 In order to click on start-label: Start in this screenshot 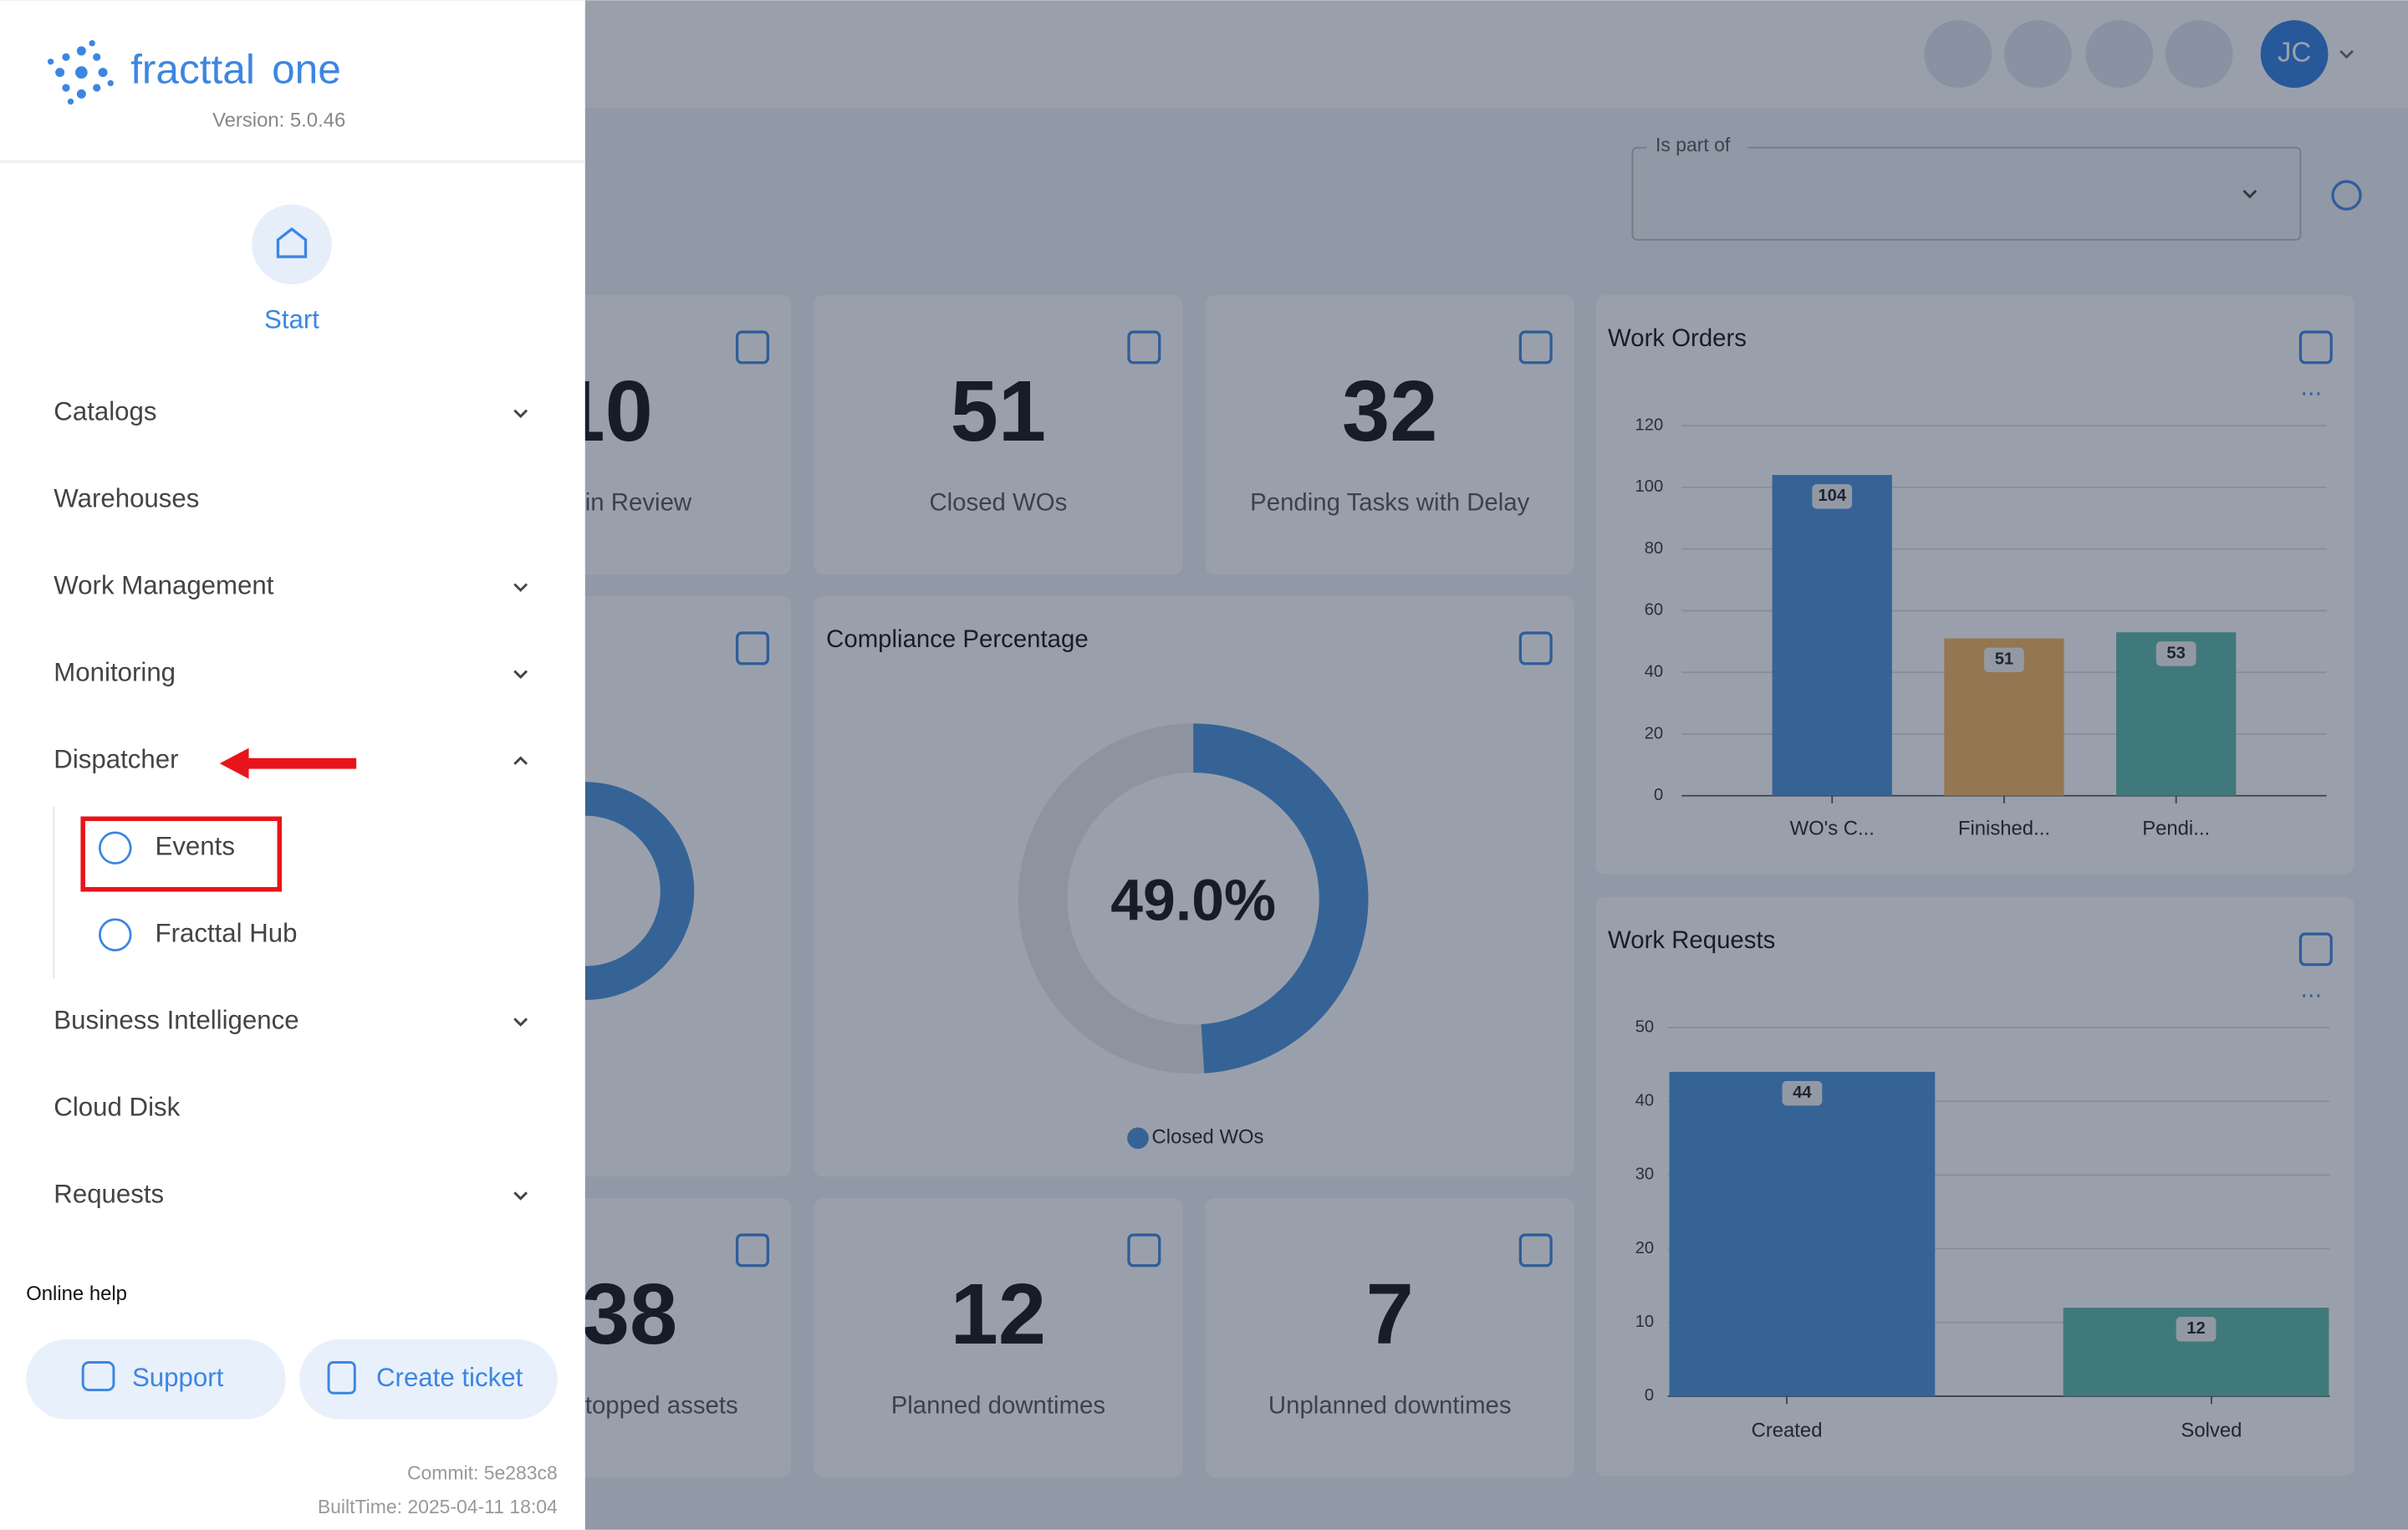, I will do `click(292, 319)`.